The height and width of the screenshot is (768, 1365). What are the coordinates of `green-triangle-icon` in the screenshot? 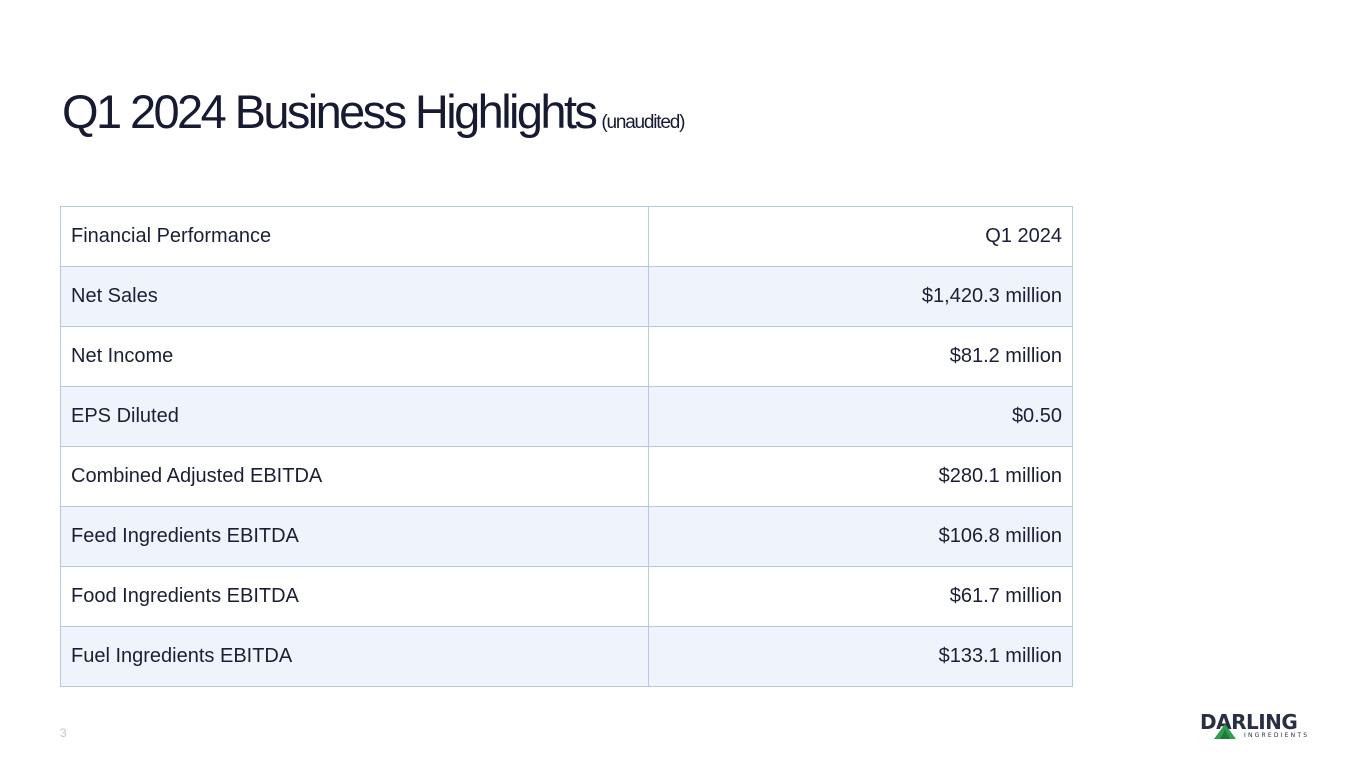 It's located at (1225, 731).